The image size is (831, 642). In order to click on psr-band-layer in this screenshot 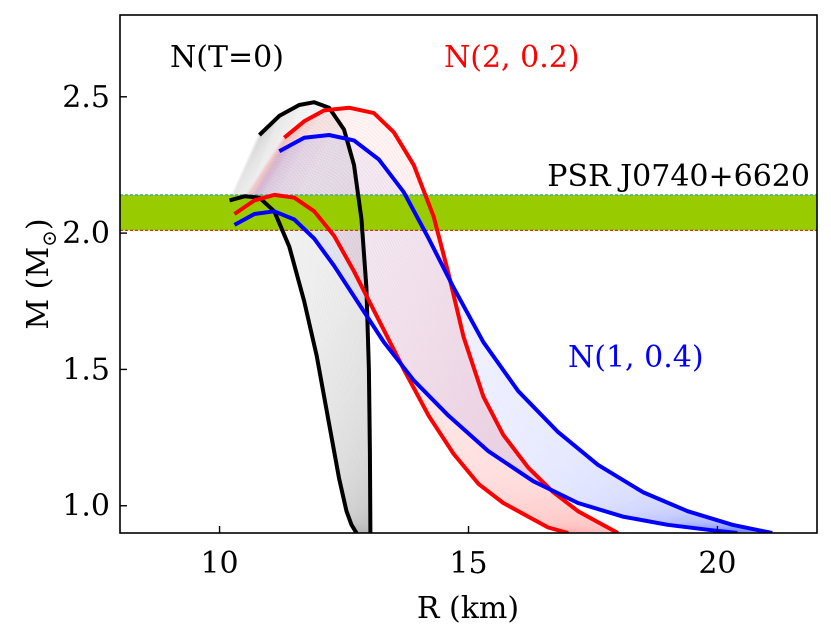, I will do `click(468, 213)`.